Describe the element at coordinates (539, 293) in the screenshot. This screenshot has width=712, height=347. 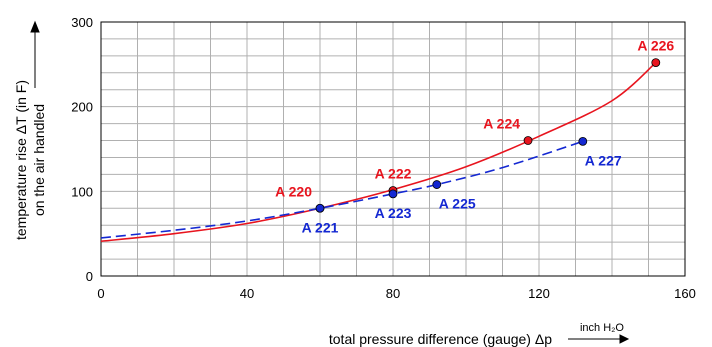
I see `x-tick-label: 120` at that location.